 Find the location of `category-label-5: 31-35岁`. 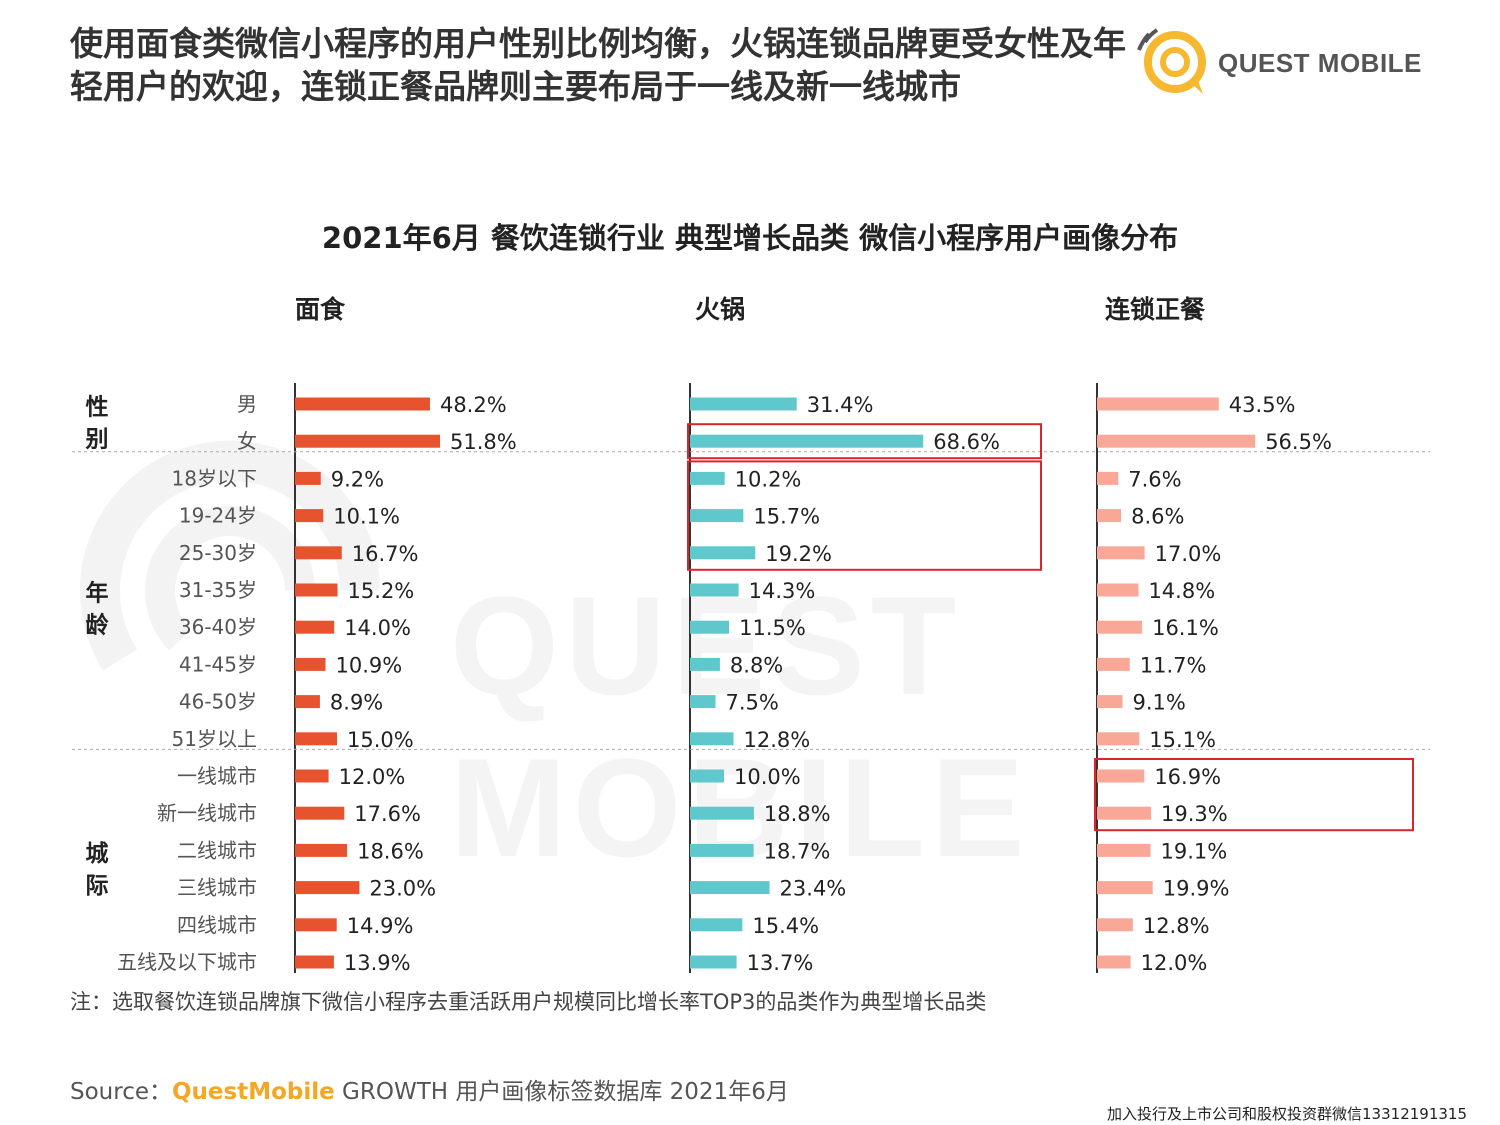

category-label-5: 31-35岁 is located at coordinates (218, 590).